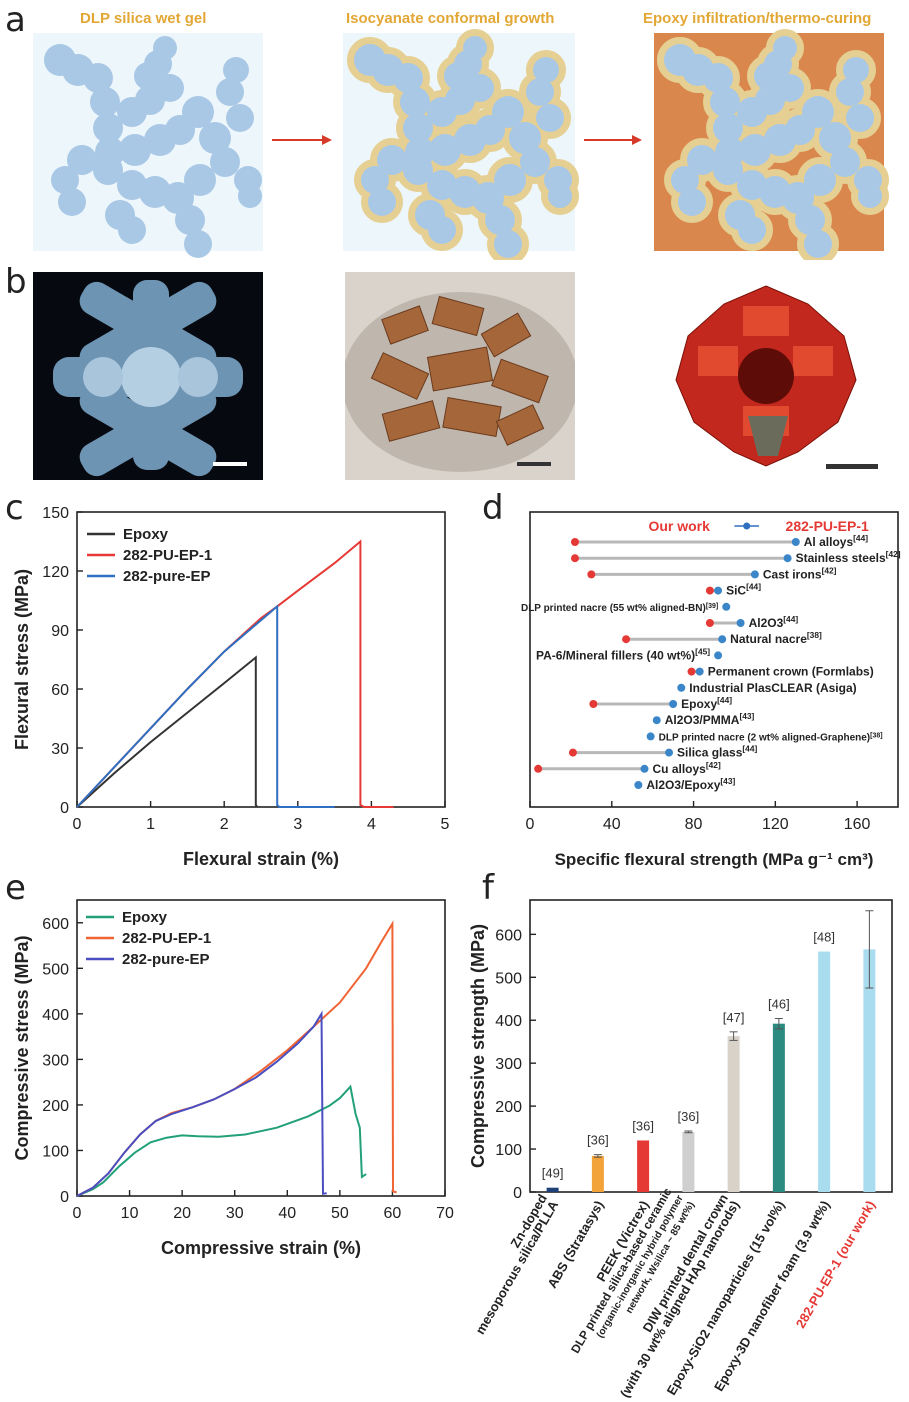 This screenshot has width=909, height=1402. Describe the element at coordinates (55, 924) in the screenshot. I see `y-tick-label: 600` at that location.